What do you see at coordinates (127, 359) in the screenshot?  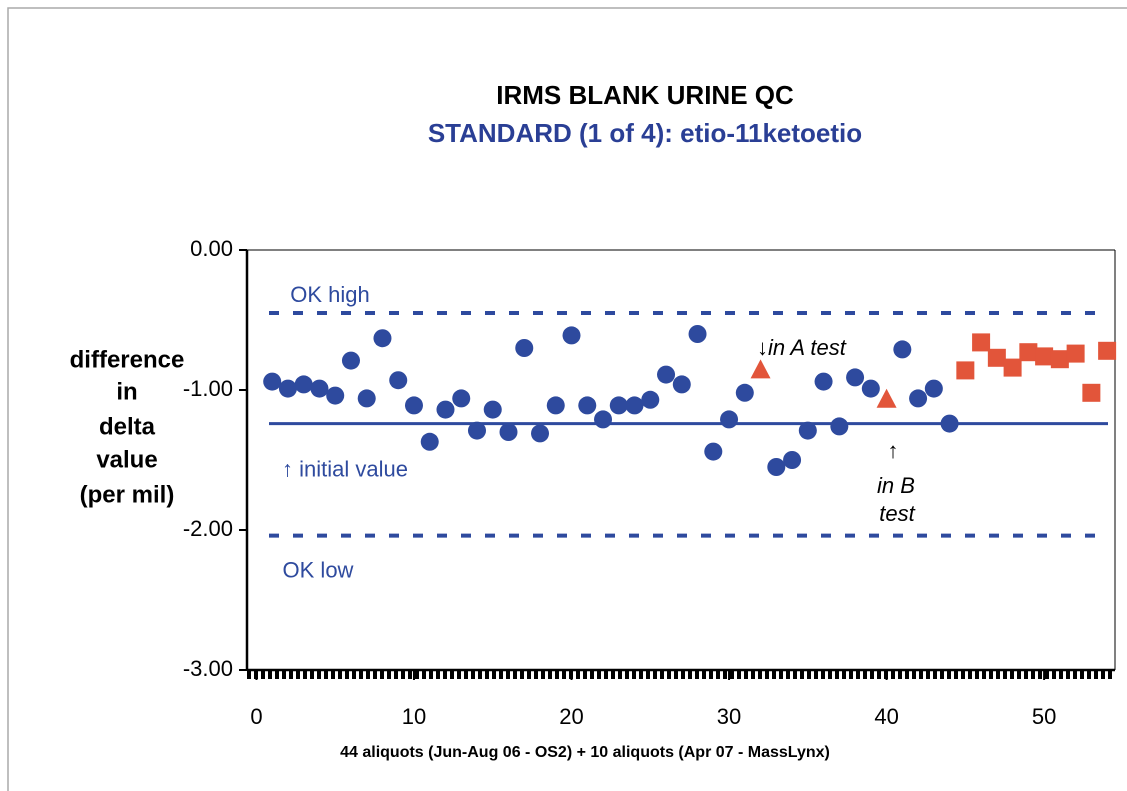 I see `y-axis-label: difference` at bounding box center [127, 359].